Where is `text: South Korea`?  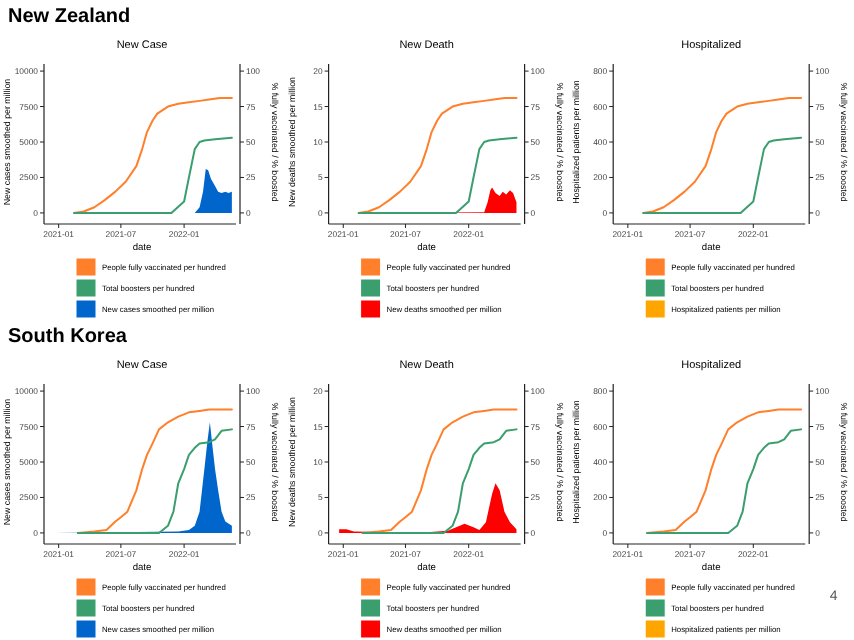
text: South Korea is located at coordinates (68, 337).